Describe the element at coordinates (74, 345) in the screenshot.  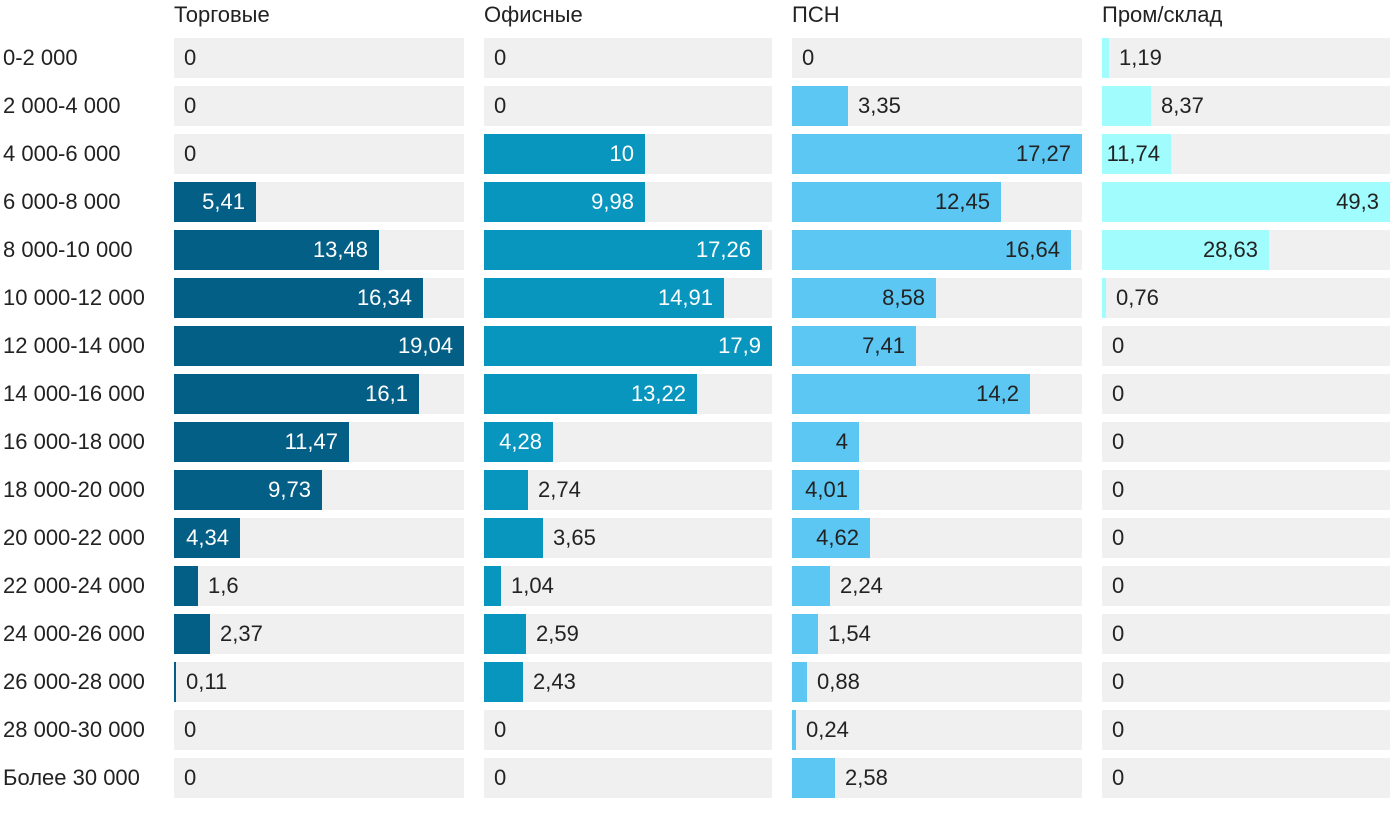
I see `category-label: 12 000-14 000` at that location.